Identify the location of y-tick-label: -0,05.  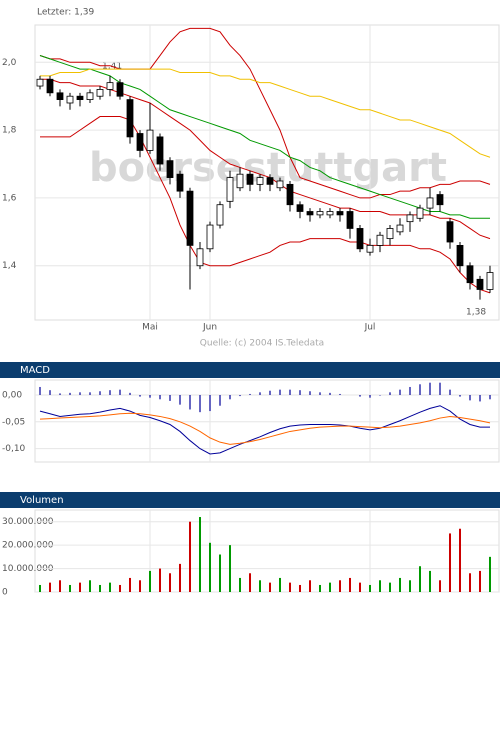
(13, 422).